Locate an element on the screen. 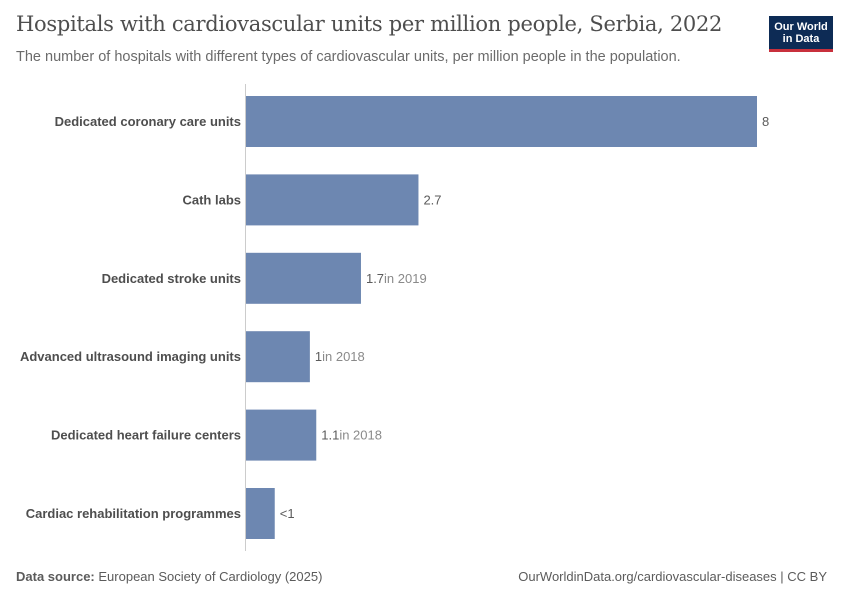  value-number: 2.7 is located at coordinates (432, 199).